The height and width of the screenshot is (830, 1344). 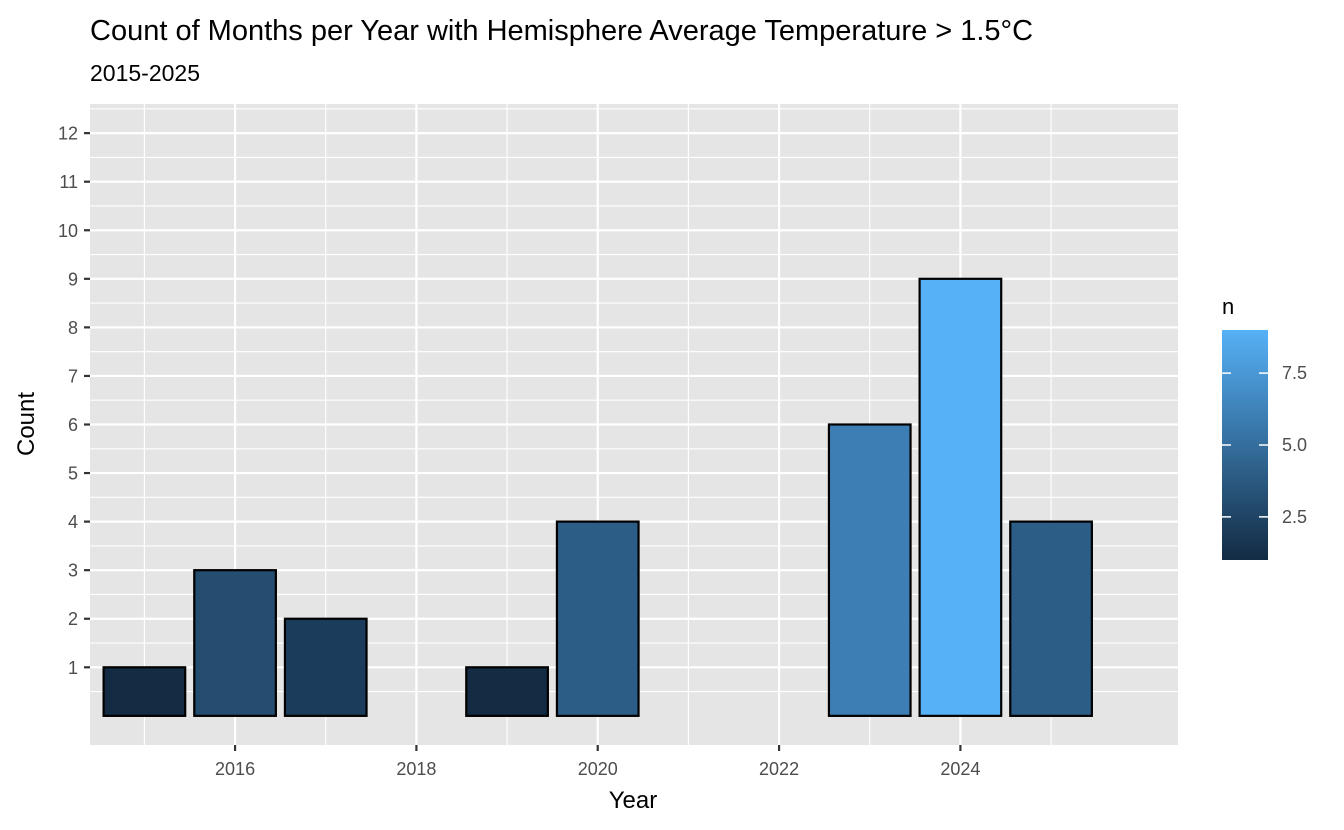 What do you see at coordinates (633, 800) in the screenshot?
I see `x-axis-title: Year` at bounding box center [633, 800].